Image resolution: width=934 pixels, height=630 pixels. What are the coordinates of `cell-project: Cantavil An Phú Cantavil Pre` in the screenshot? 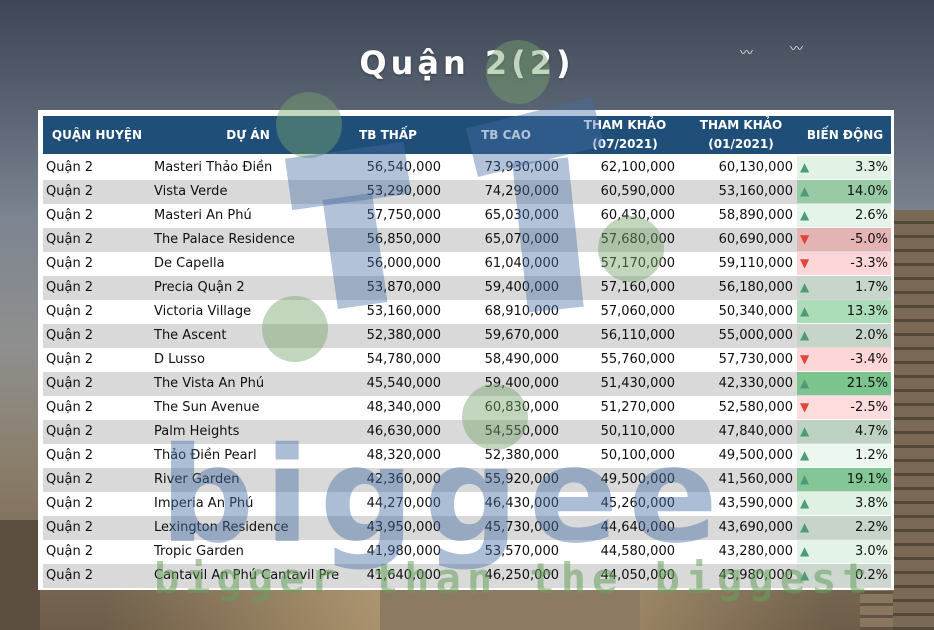 It's located at (247, 575).